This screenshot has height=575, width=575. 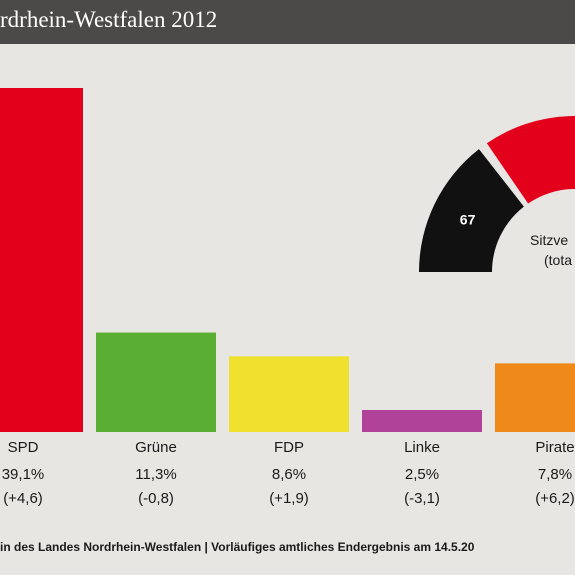 What do you see at coordinates (287, 22) in the screenshot?
I see `title-bar: rdrhein-Westfalen 2012` at bounding box center [287, 22].